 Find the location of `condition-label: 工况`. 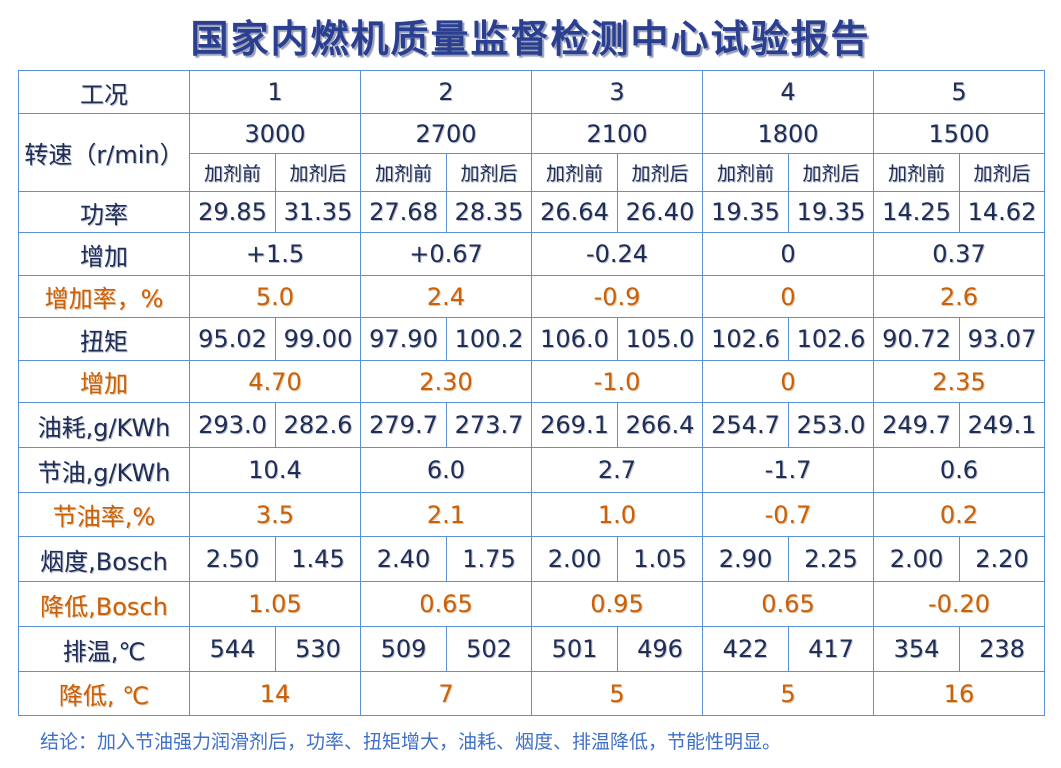

condition-label: 工况 is located at coordinates (104, 92).